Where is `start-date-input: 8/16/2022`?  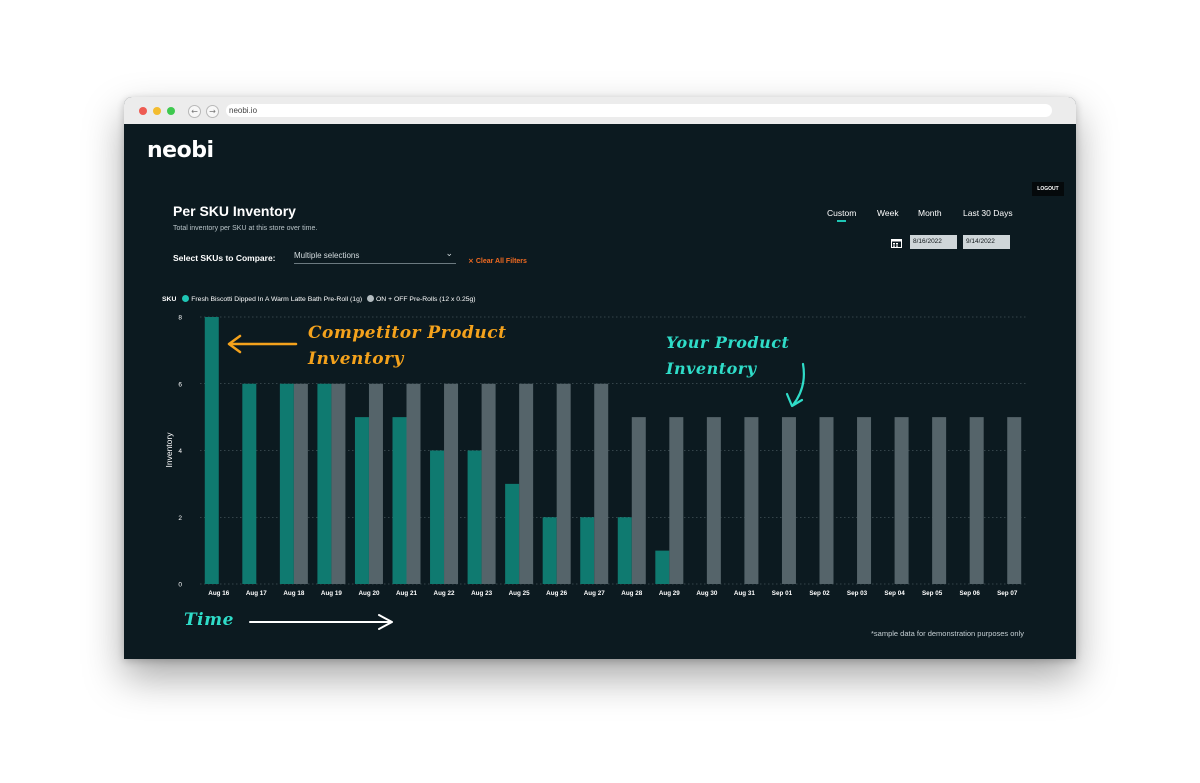 start-date-input: 8/16/2022 is located at coordinates (933, 242).